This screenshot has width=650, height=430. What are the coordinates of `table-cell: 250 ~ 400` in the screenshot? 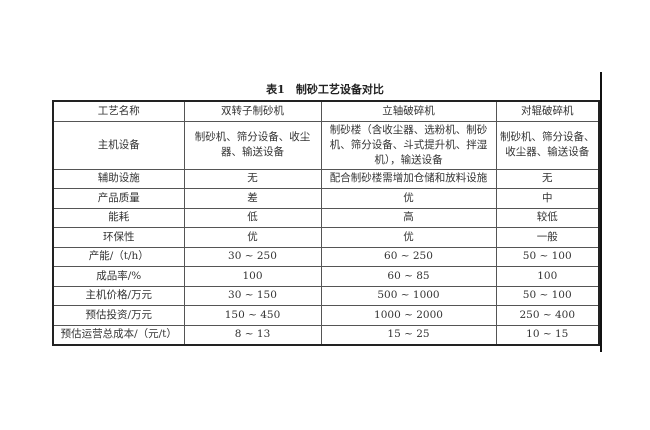 It's located at (547, 315).